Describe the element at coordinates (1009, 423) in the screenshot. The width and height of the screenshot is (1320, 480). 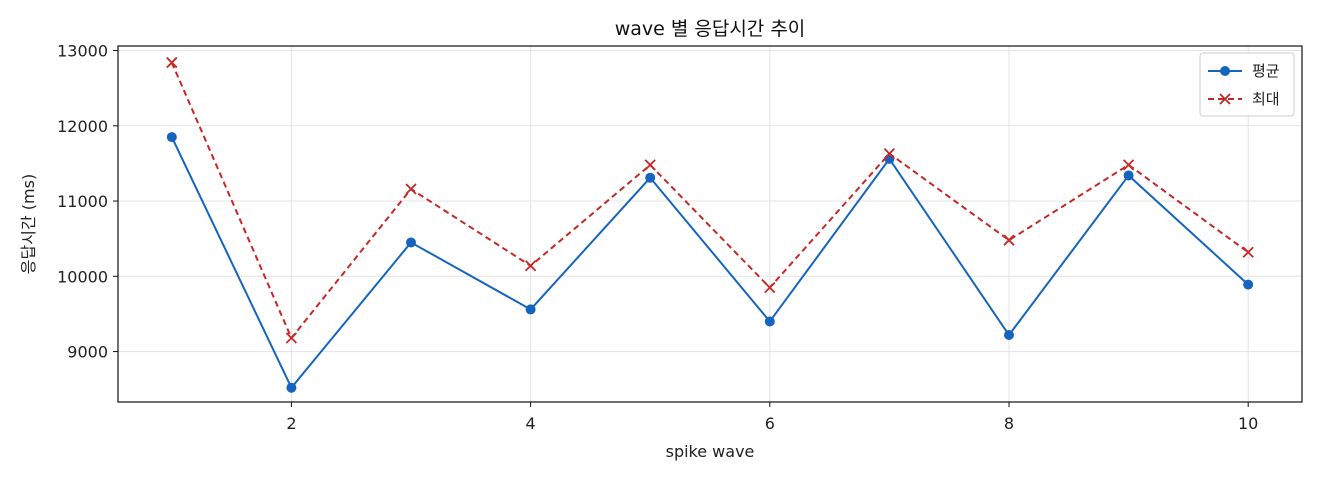
I see `x-tick-label: 8` at that location.